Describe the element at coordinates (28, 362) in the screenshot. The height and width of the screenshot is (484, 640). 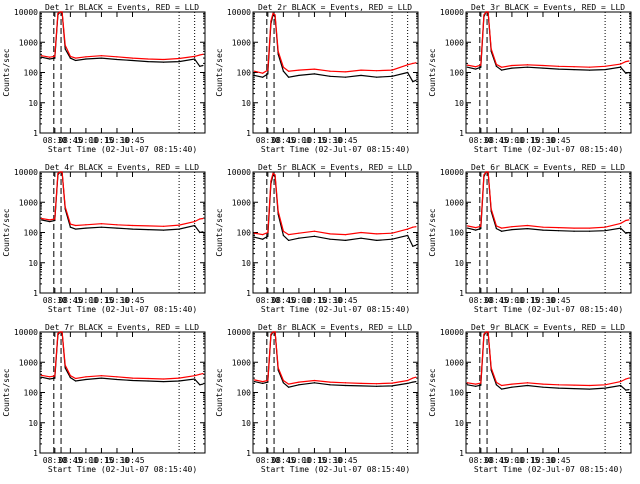
I see `y-tick-label: 1000` at that location.